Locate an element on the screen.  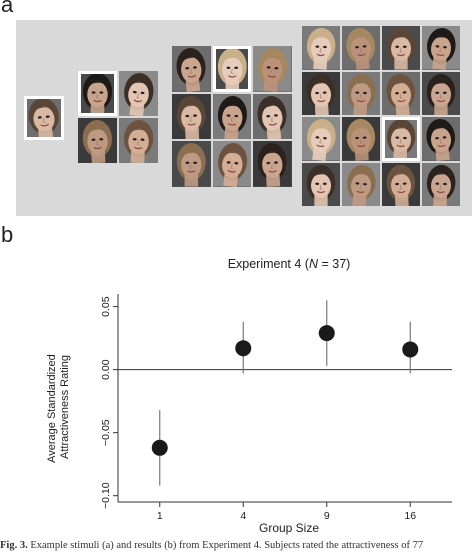
chart-title: Experiment 4 (N = 37) is located at coordinates (289, 264).